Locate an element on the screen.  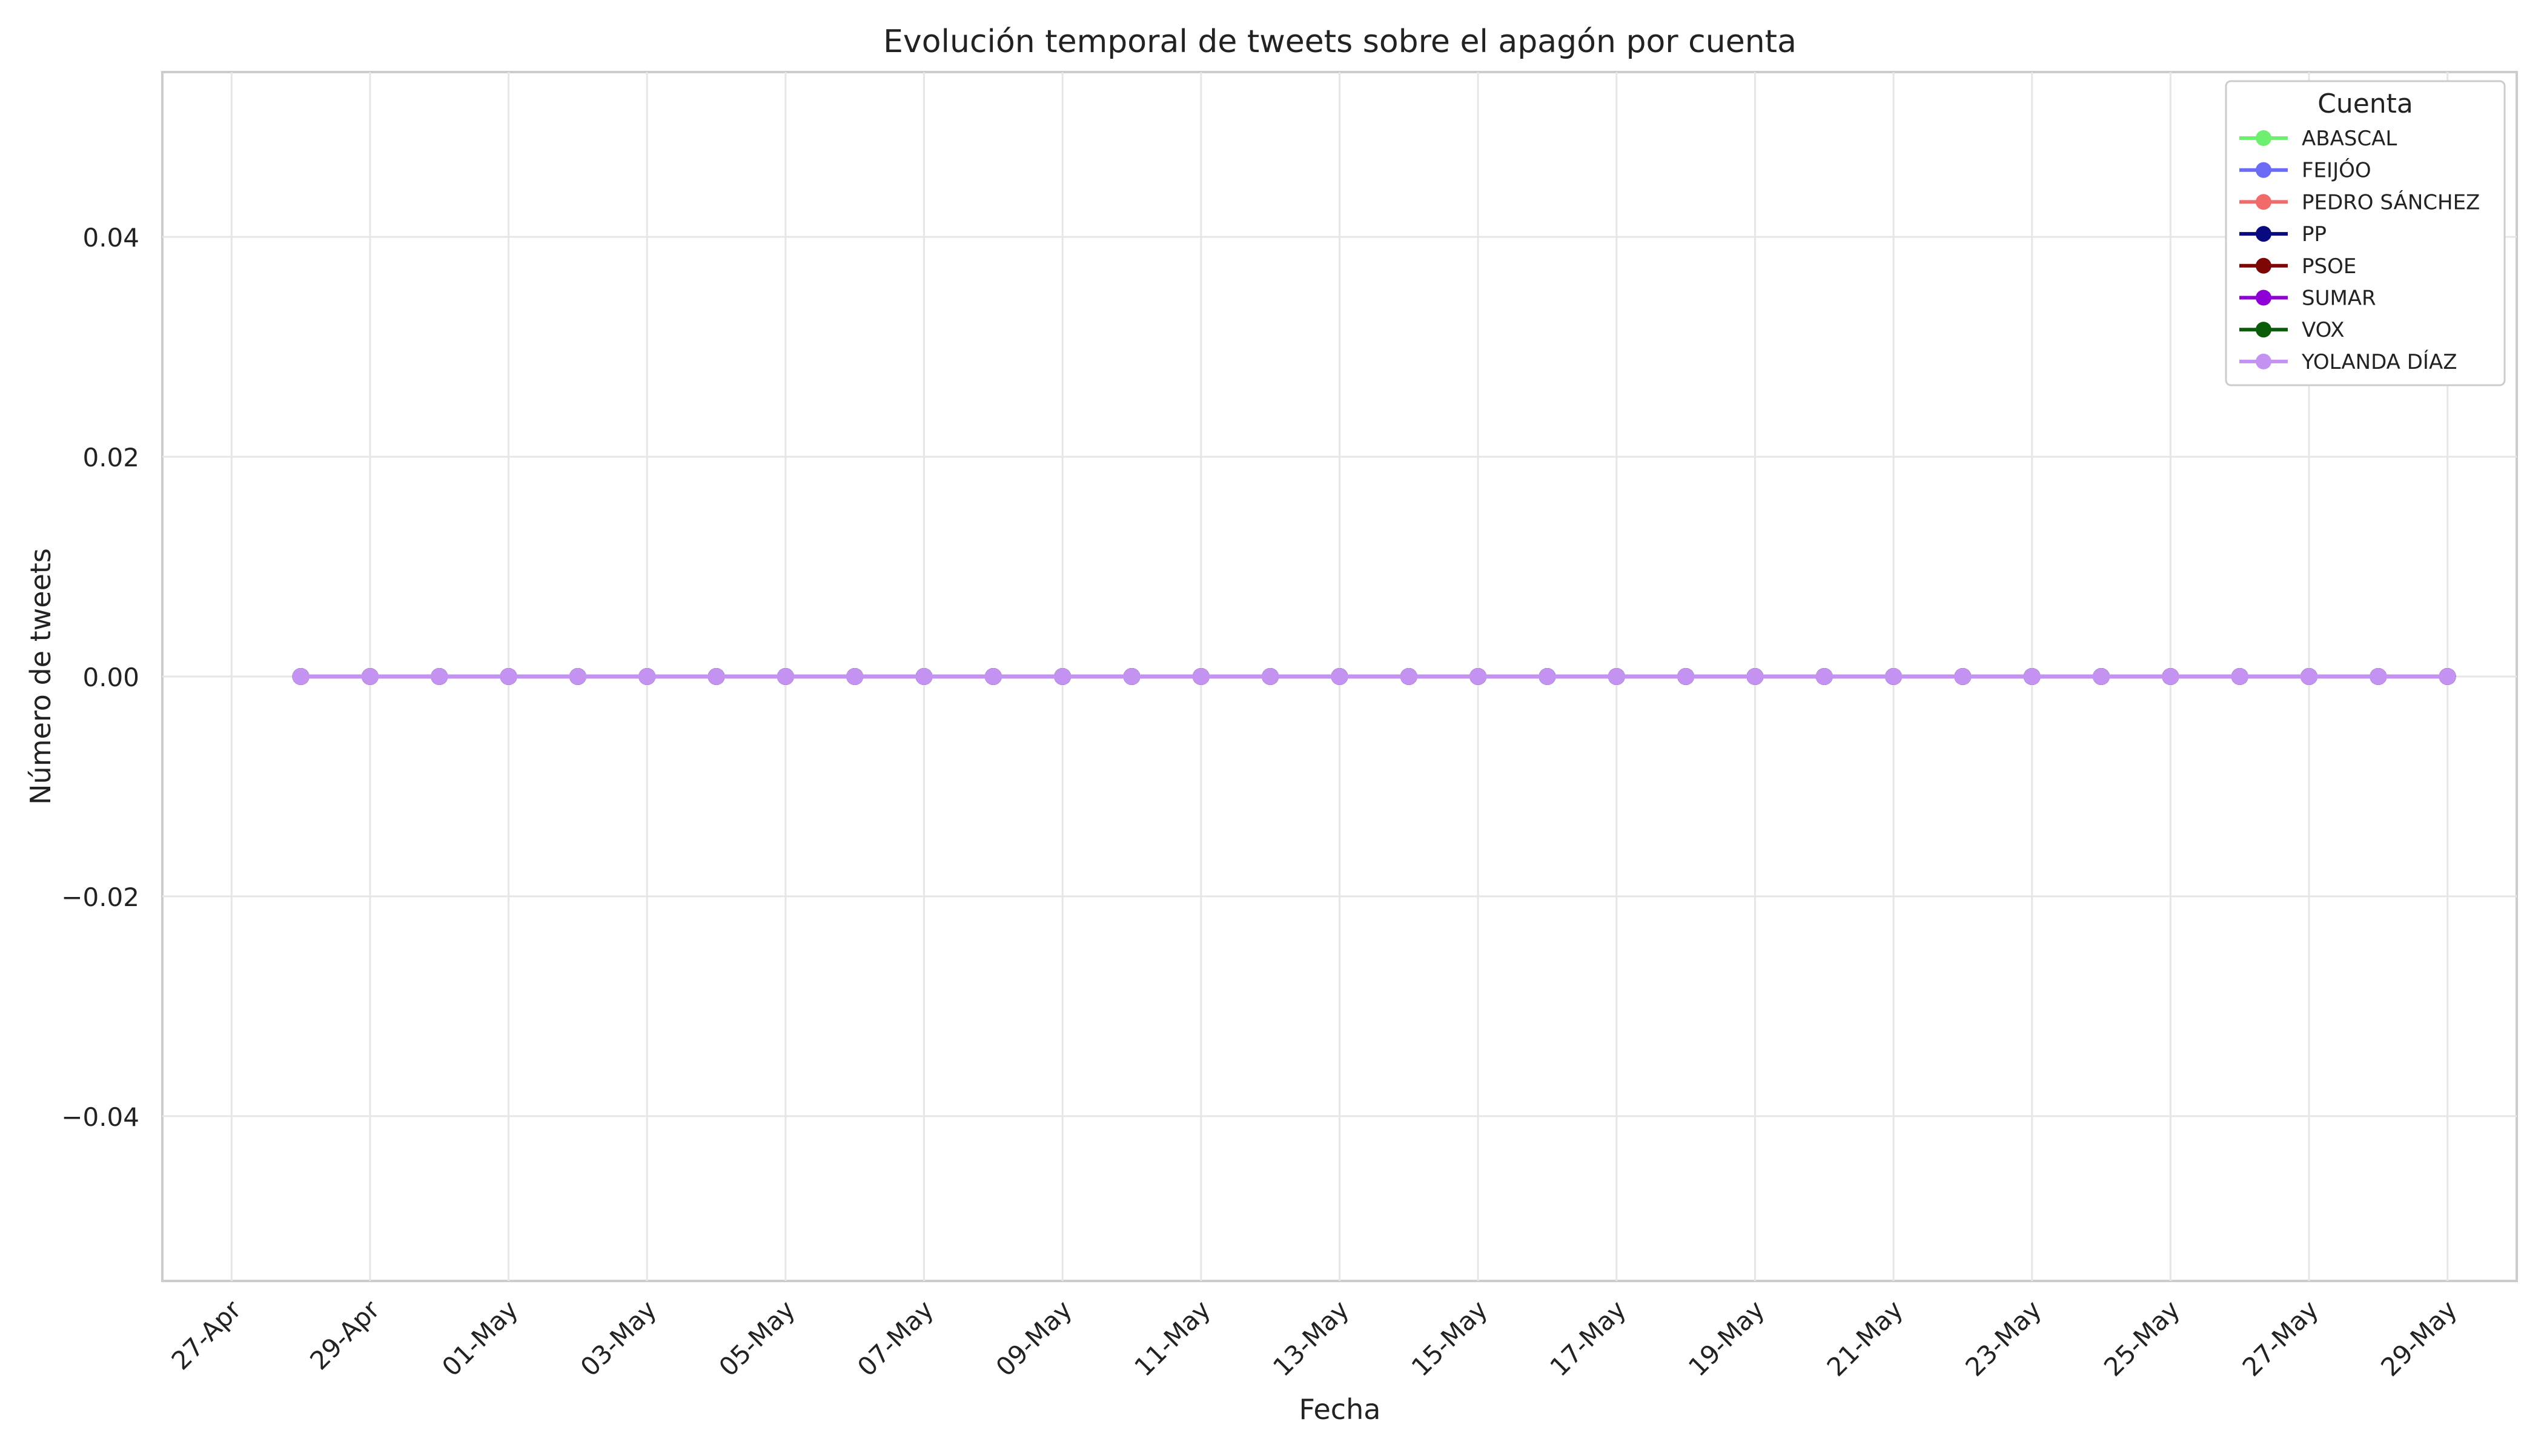
legend-title: Cuenta is located at coordinates (2365, 103).